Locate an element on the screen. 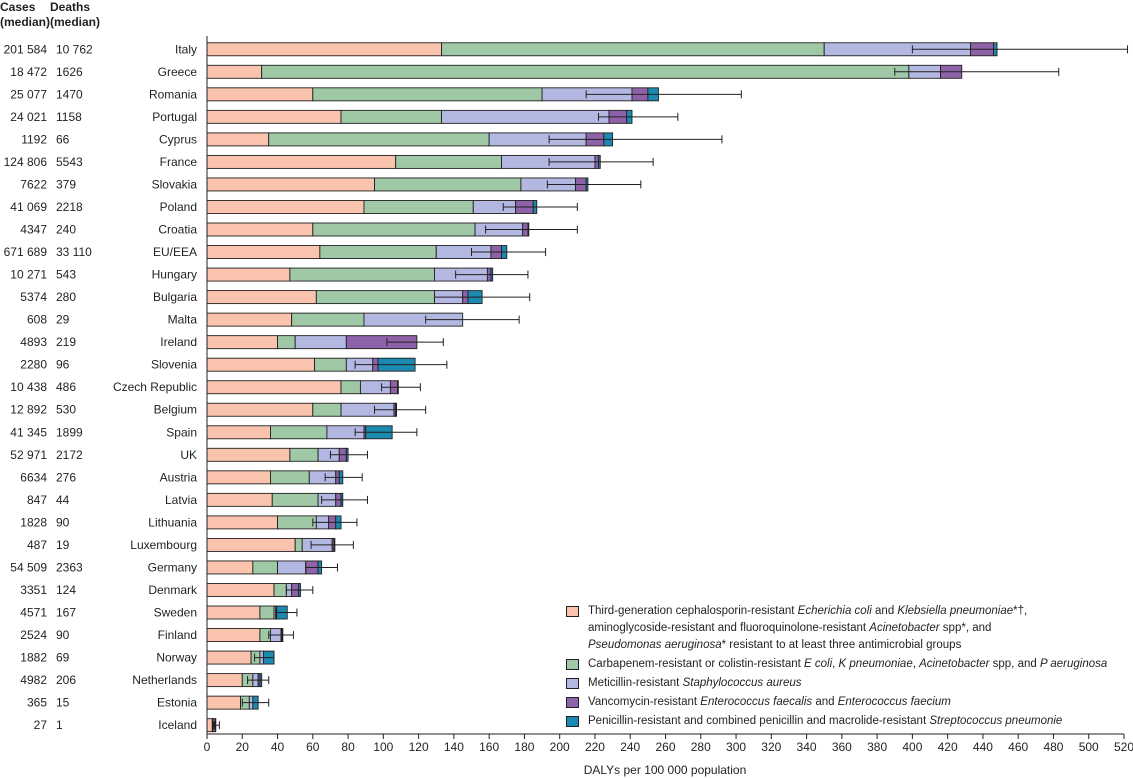 The image size is (1133, 778). country-label: Ireland is located at coordinates (178, 342).